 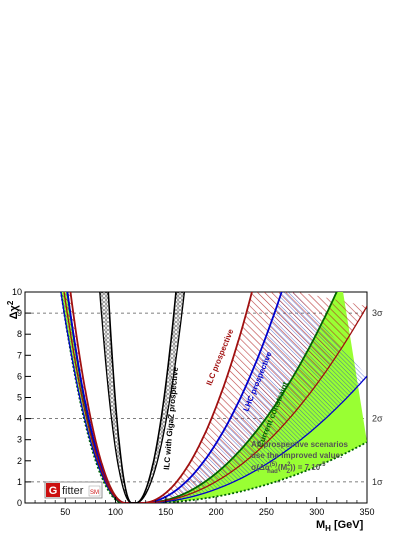 I want to click on y-tick-label-8: 7, so click(x=19, y=355).